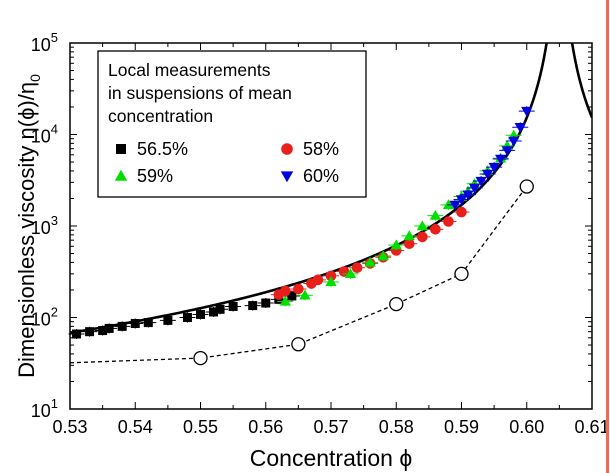  Describe the element at coordinates (189, 70) in the screenshot. I see `legend-title-line: Local measurements` at that location.